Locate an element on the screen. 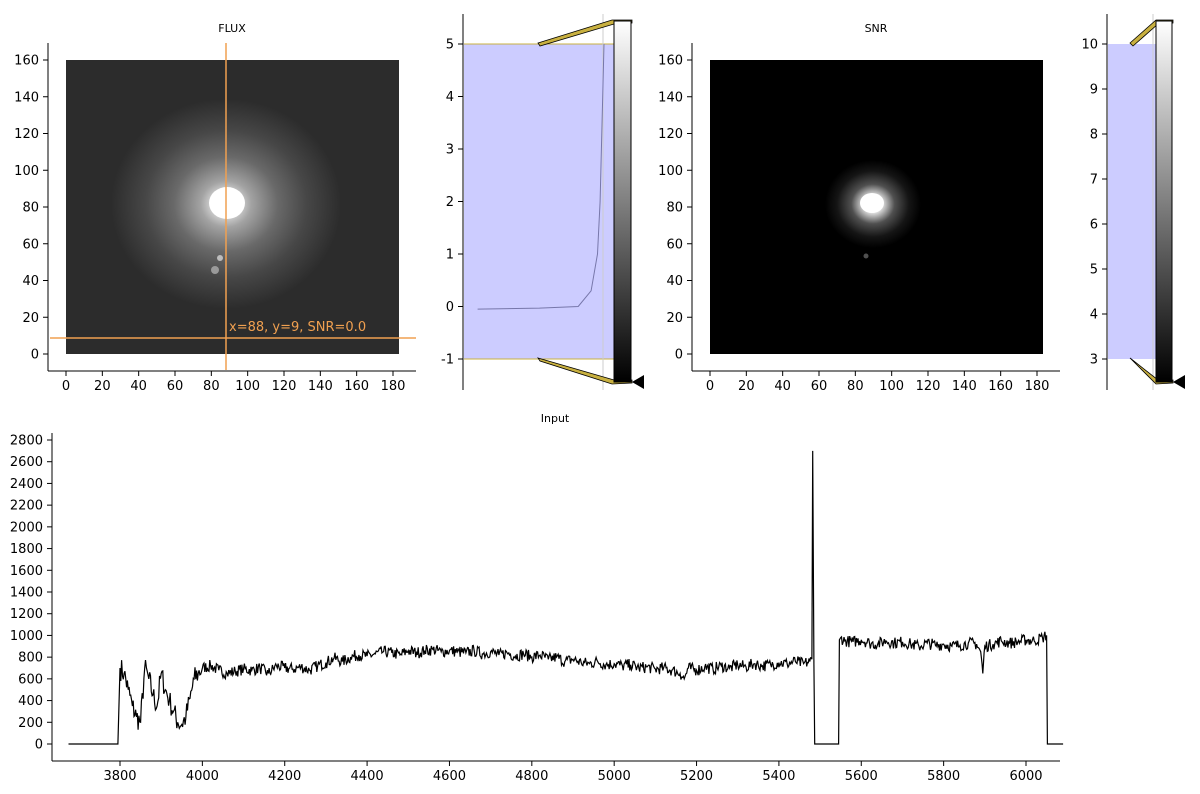  spectrum-x-tick-label: 5400 is located at coordinates (778, 776).